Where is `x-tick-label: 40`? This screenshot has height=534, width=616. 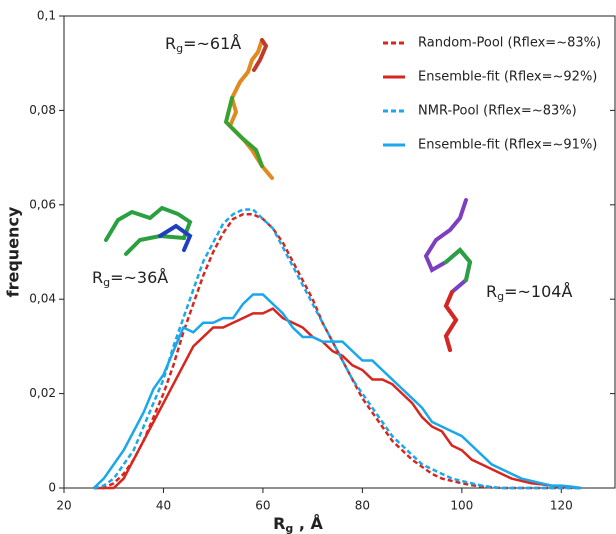 x-tick-label: 40 is located at coordinates (163, 506).